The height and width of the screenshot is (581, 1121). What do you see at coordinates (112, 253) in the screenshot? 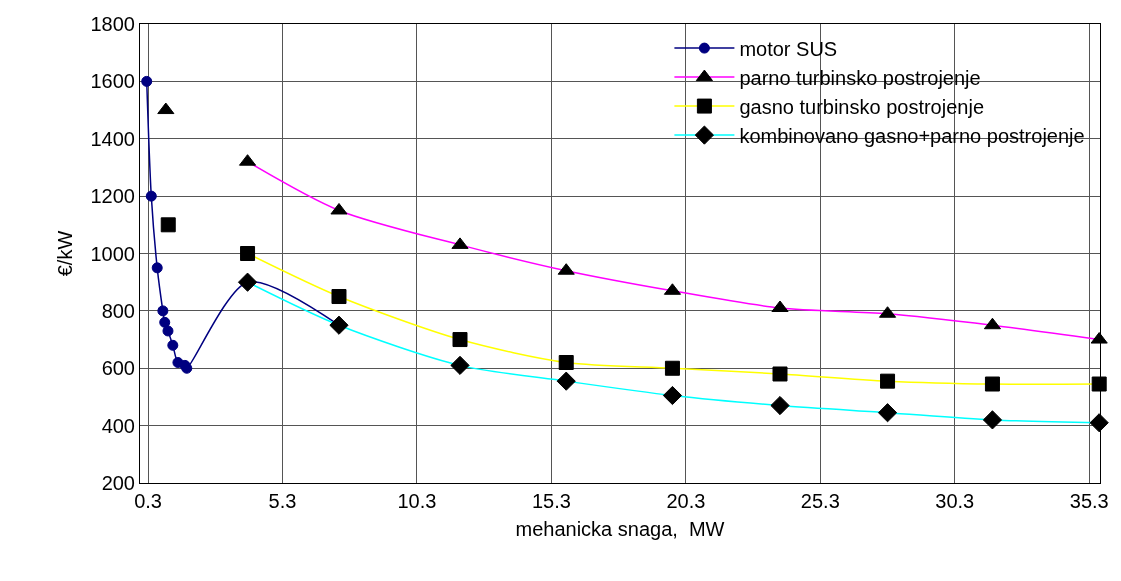
I see `y-tick-label: 1000` at bounding box center [112, 253].